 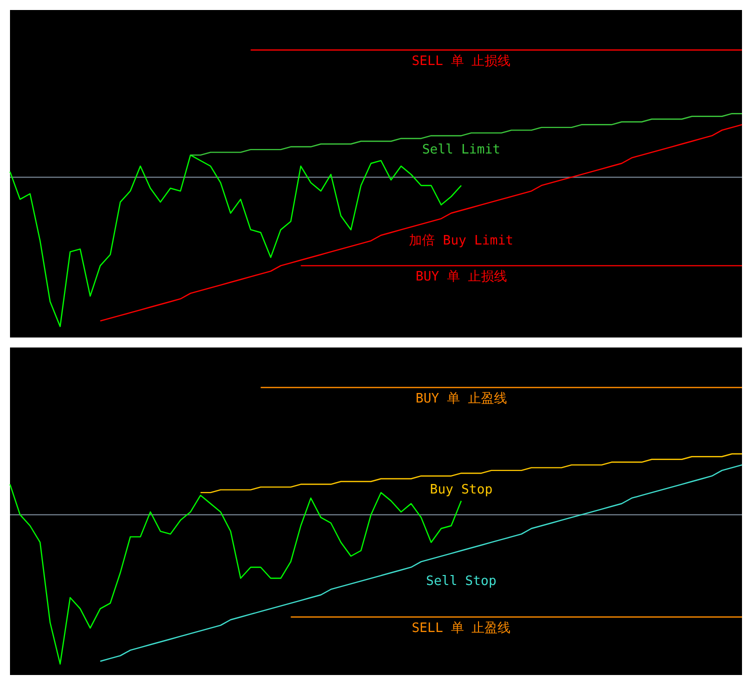 What do you see at coordinates (461, 399) in the screenshot?
I see `series-label: BUY 单 止盈线` at bounding box center [461, 399].